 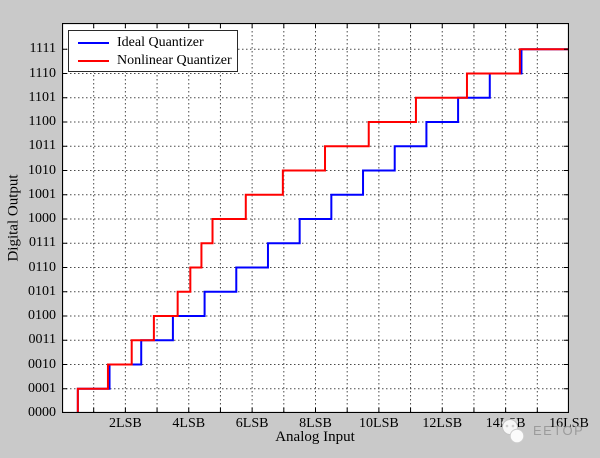 What do you see at coordinates (93, 61) in the screenshot?
I see `legend-line-sample-nonlinear` at bounding box center [93, 61].